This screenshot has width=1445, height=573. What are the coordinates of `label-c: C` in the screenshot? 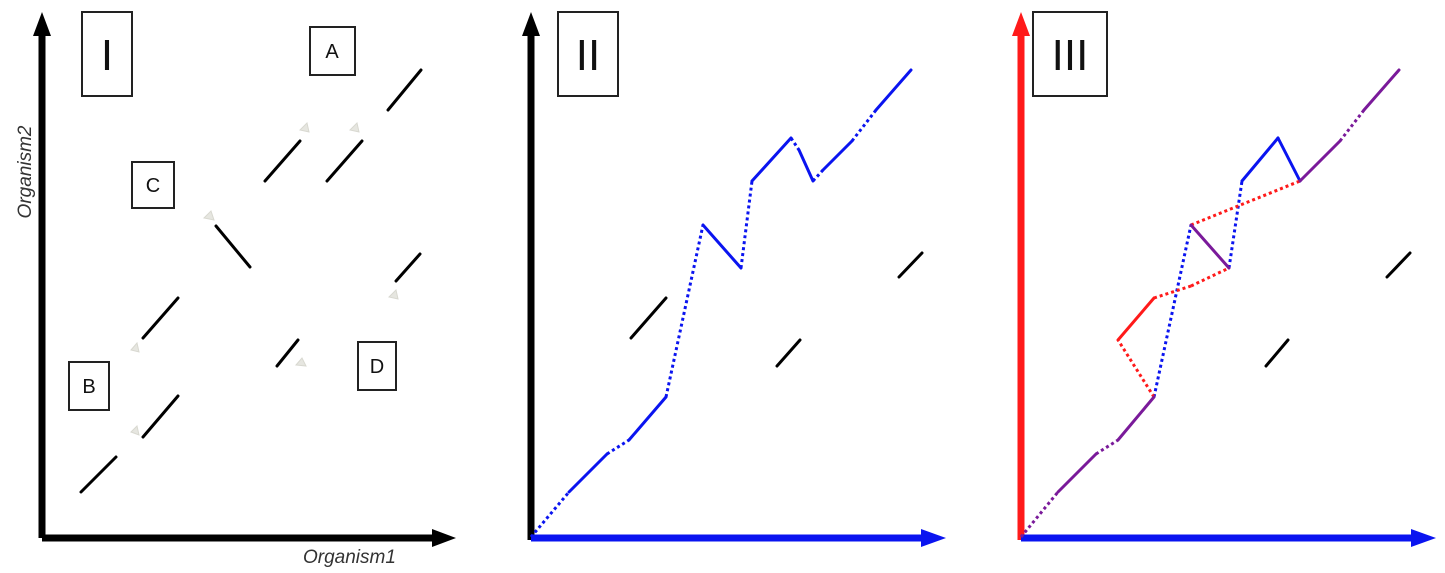 It's located at (153, 186).